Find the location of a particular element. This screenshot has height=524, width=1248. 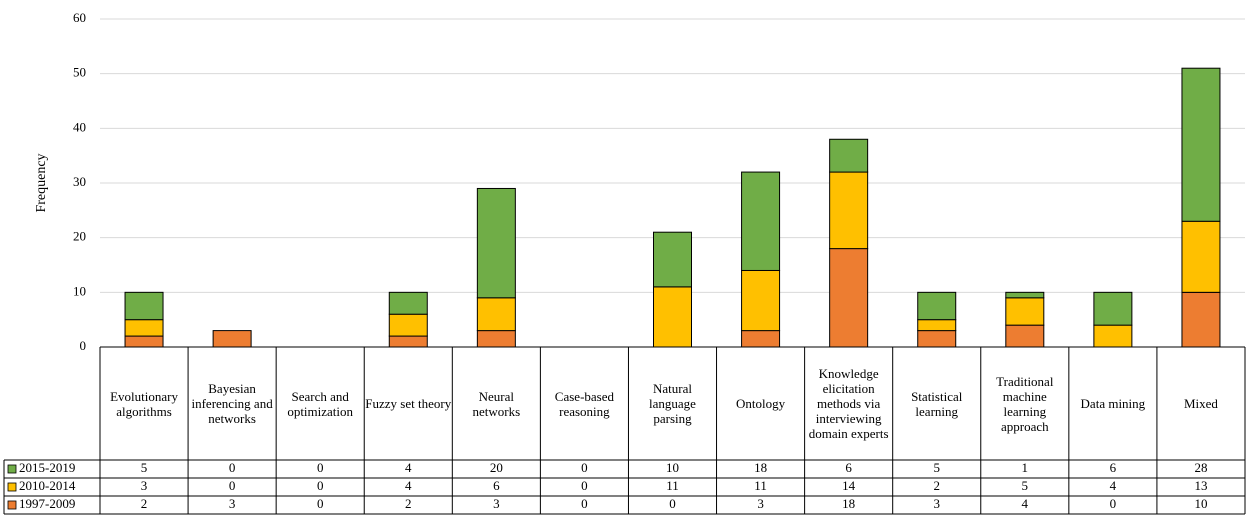

y-tick-label: 50 is located at coordinates (79, 72).